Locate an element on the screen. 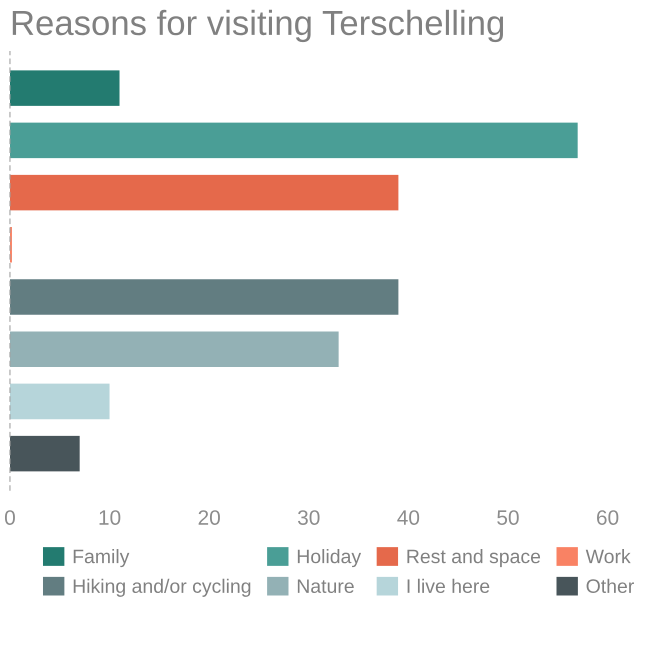 This screenshot has width=664, height=645. x-tick-label: 30 is located at coordinates (309, 517).